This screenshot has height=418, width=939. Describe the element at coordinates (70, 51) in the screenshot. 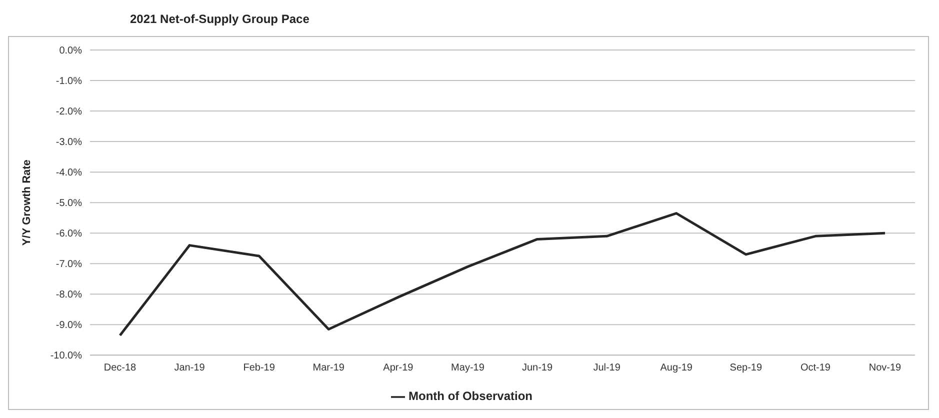

I see `y-tick-label: 0.0%` at that location.